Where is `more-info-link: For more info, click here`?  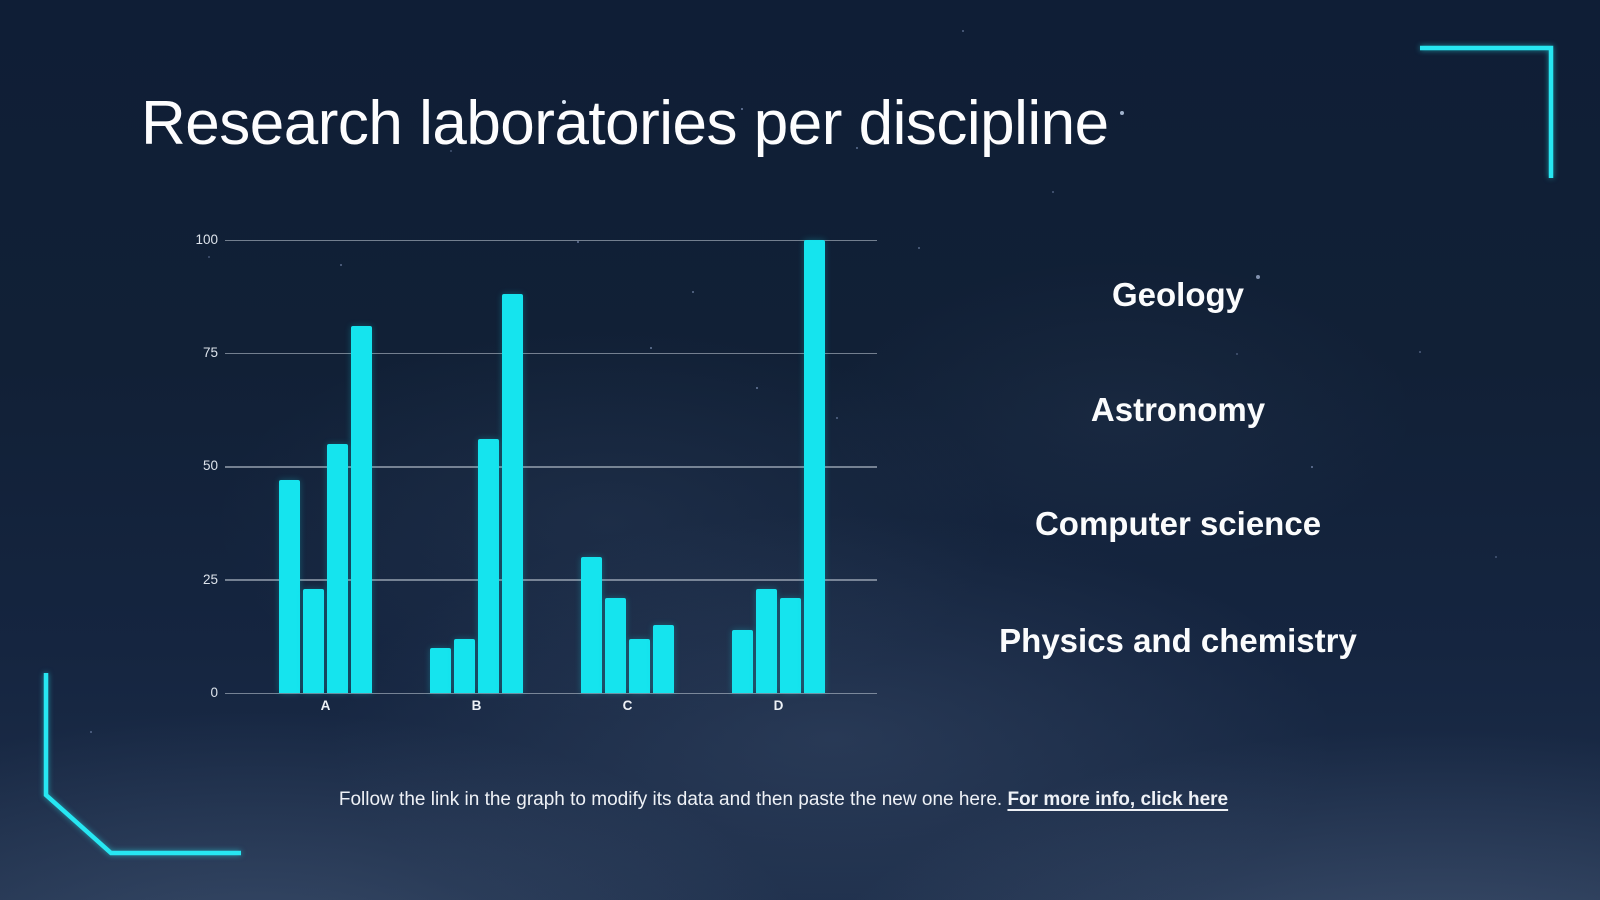
more-info-link: For more info, click here is located at coordinates (1118, 799).